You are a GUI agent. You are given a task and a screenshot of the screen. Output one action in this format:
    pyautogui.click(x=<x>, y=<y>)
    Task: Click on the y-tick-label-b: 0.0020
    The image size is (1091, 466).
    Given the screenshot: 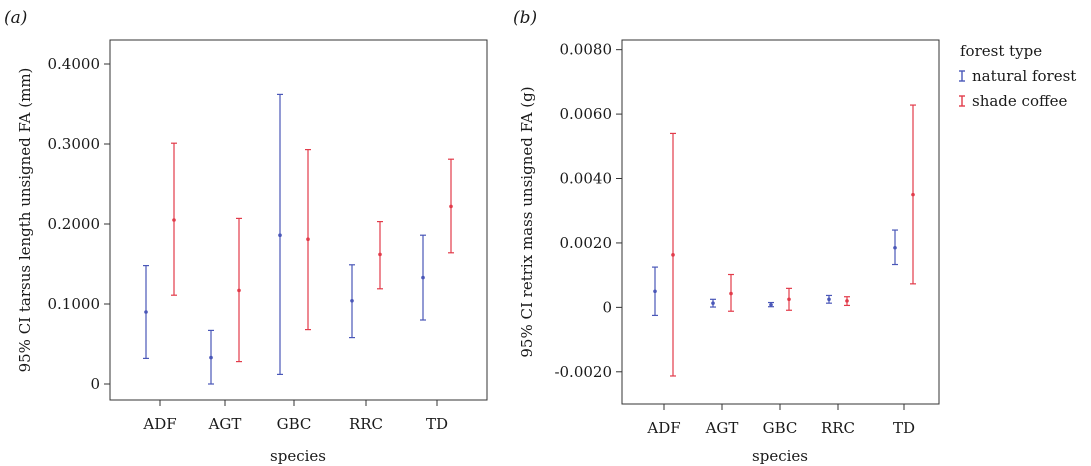 What is the action you would take?
    pyautogui.click(x=586, y=243)
    